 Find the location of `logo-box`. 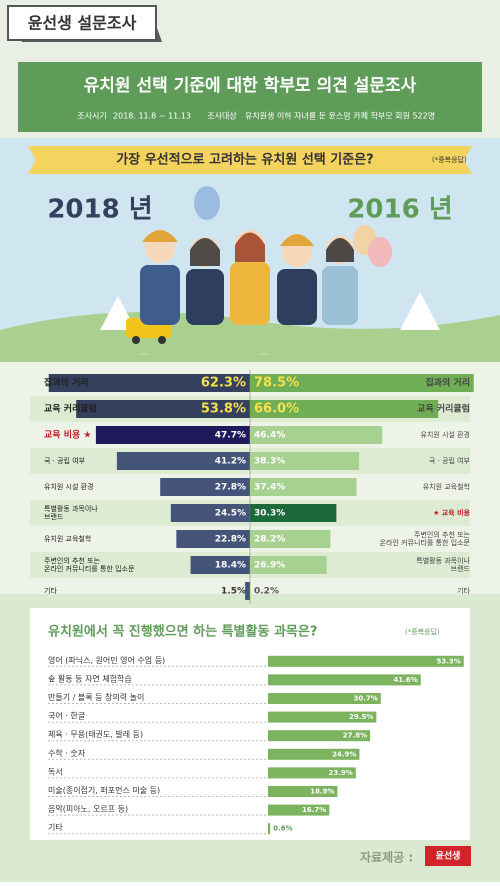

logo-box is located at coordinates (448, 856).